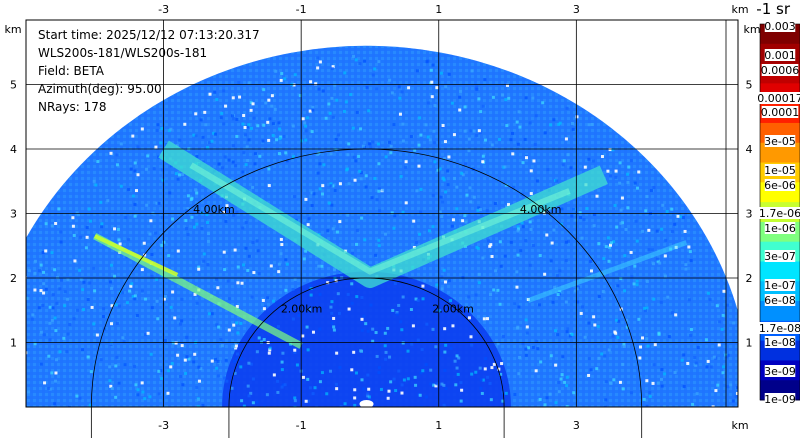 The image size is (800, 442). Describe the element at coordinates (13, 214) in the screenshot. I see `y-tick-label-left: 3` at that location.